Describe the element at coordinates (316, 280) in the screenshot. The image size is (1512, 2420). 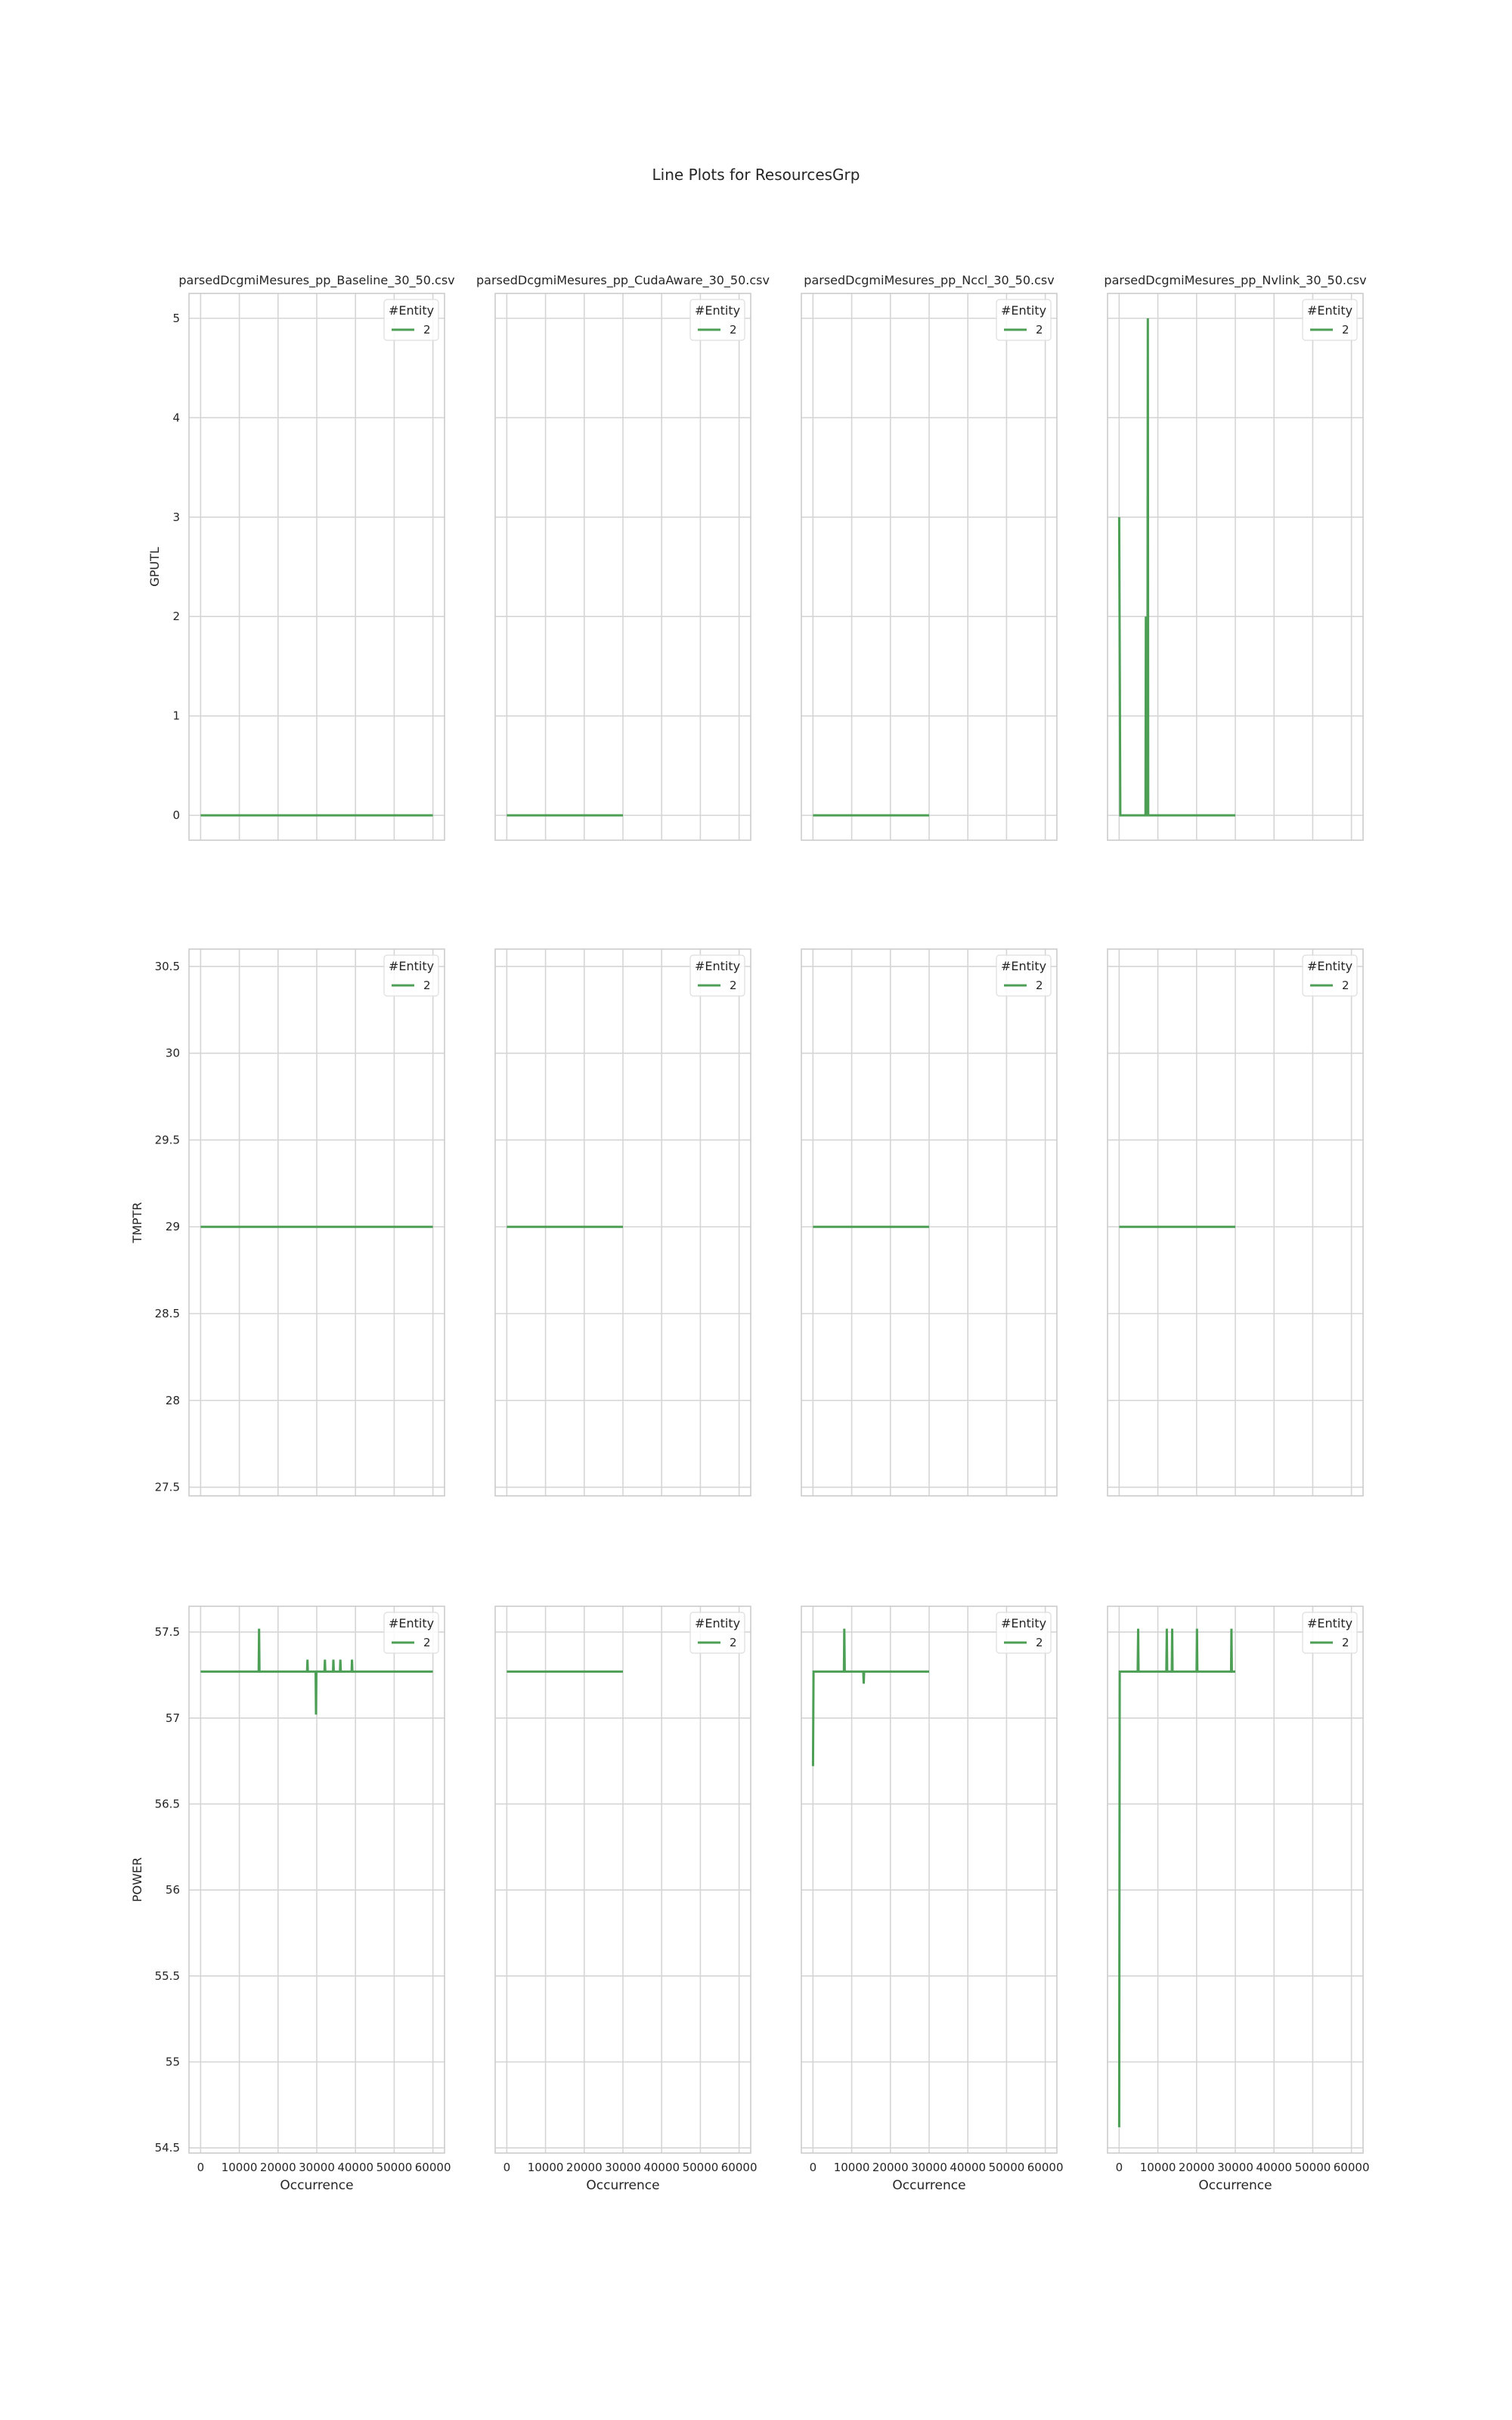
I see `subplot-title: parsedDcgmiMesures_pp_Baseline_30_50.csv` at that location.